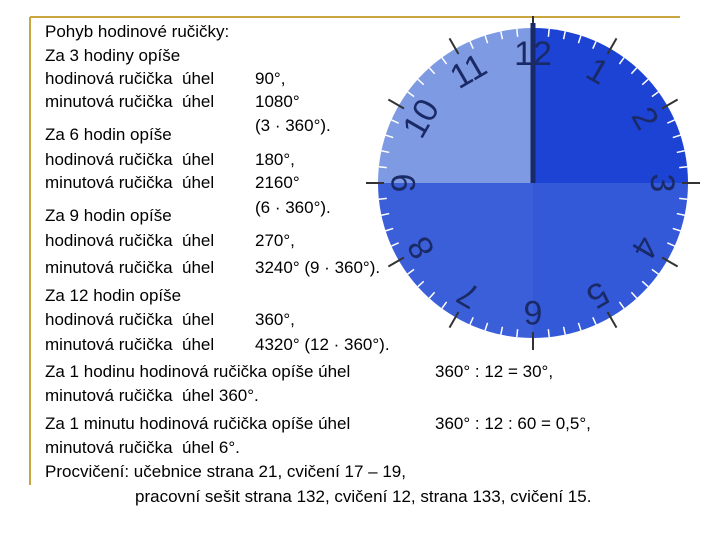 This screenshot has height=540, width=720. What do you see at coordinates (113, 295) in the screenshot?
I see `text-line: Za 12 hodin opíše` at bounding box center [113, 295].